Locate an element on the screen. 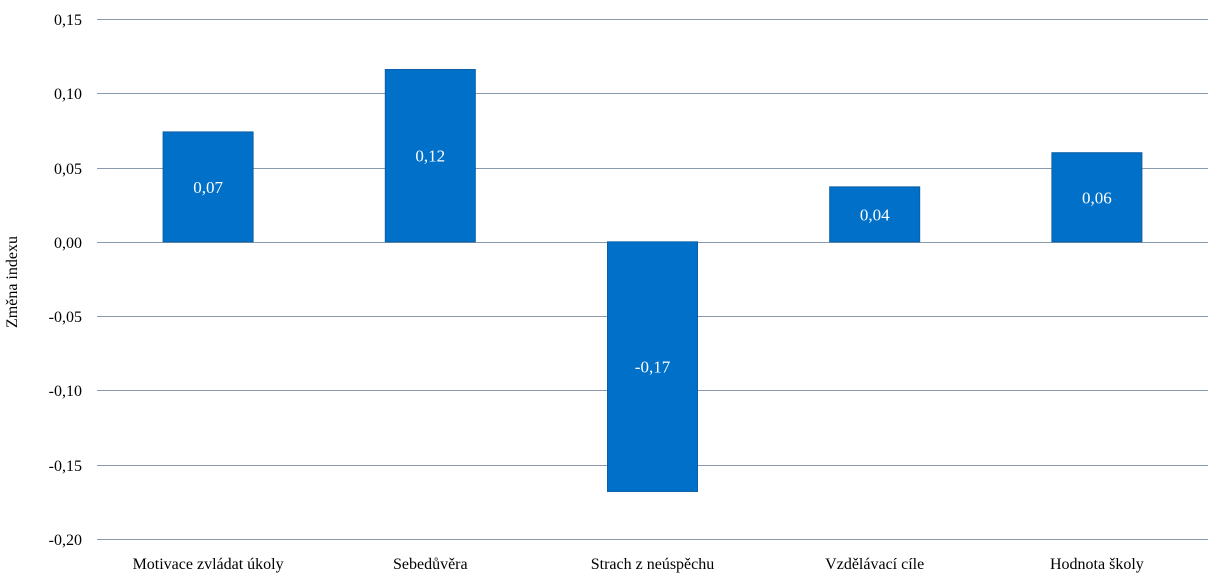 The image size is (1217, 581). data-label: -0,17 is located at coordinates (653, 367).